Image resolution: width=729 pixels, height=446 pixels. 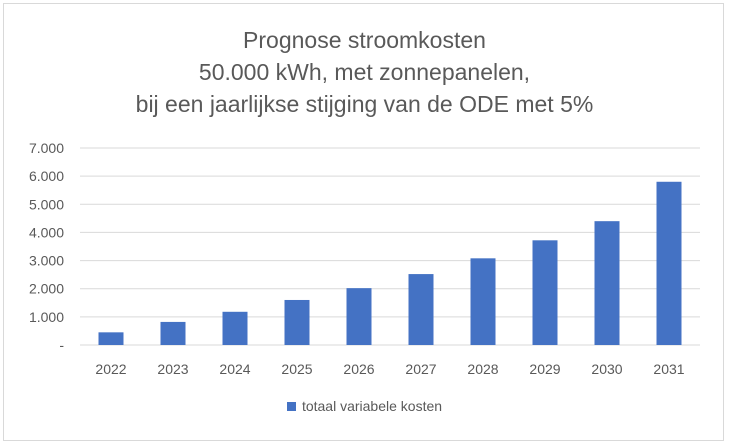 What do you see at coordinates (296, 369) in the screenshot?
I see `x-tick-label: 2025` at bounding box center [296, 369].